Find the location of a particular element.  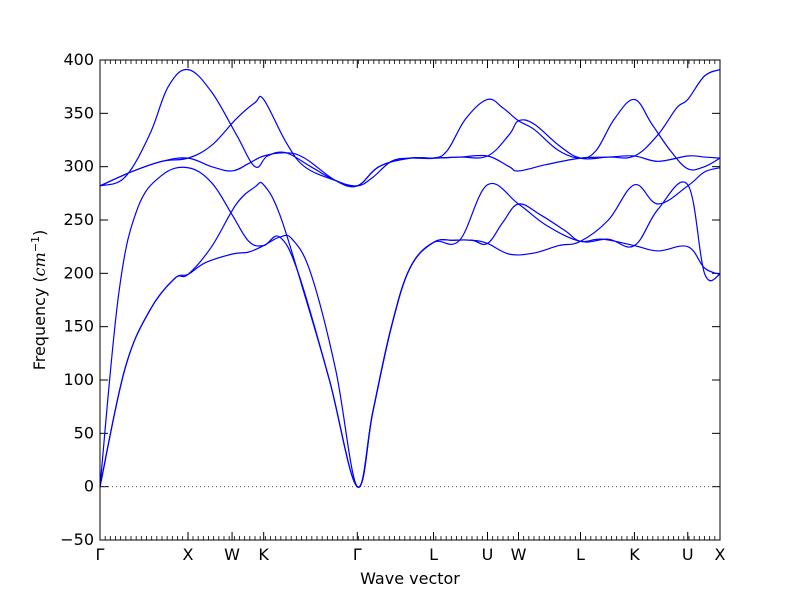

y-axis-label: Frequency (cm−1) is located at coordinates (39, 300).